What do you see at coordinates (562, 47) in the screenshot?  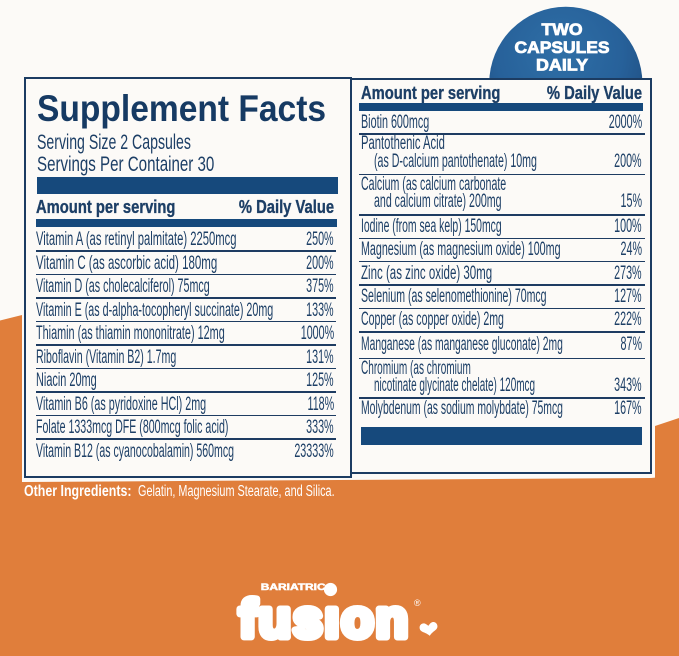 I see `svg-text: CAPSULES` at bounding box center [562, 47].